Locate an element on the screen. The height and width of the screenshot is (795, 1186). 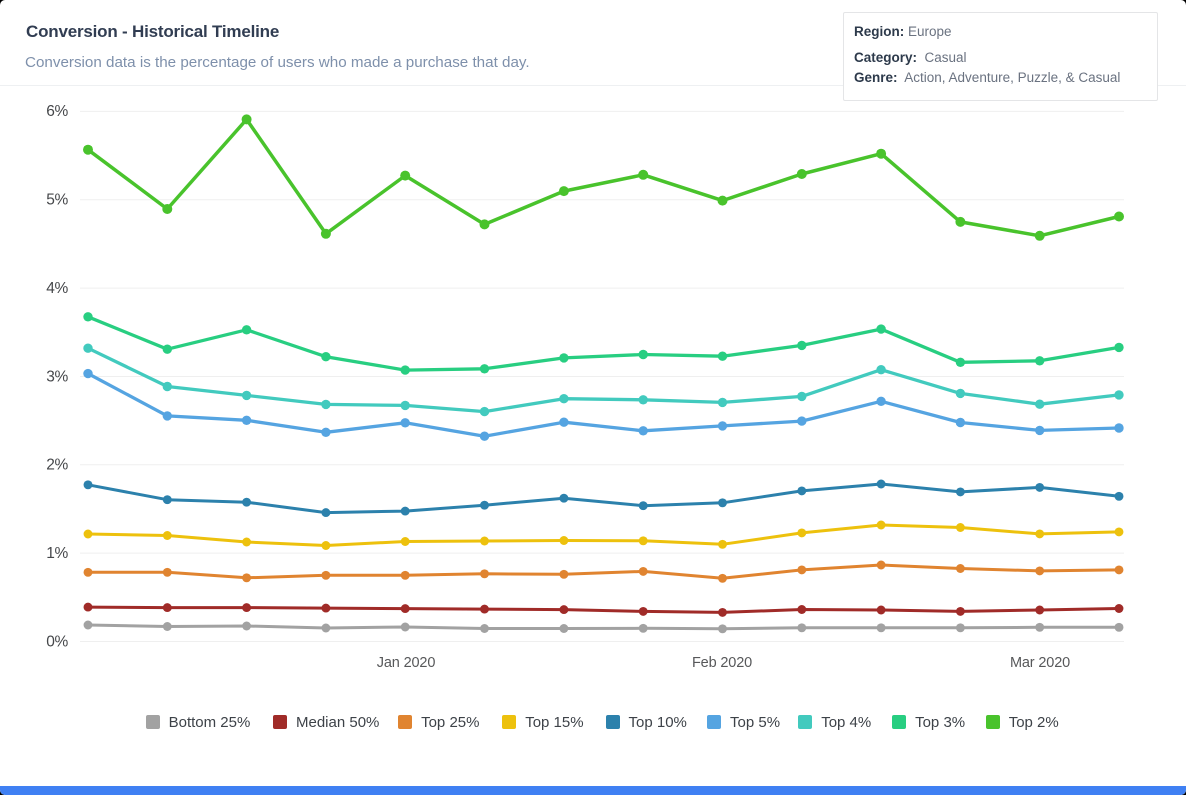
svg-text: Jan 2020 is located at coordinates (406, 663).